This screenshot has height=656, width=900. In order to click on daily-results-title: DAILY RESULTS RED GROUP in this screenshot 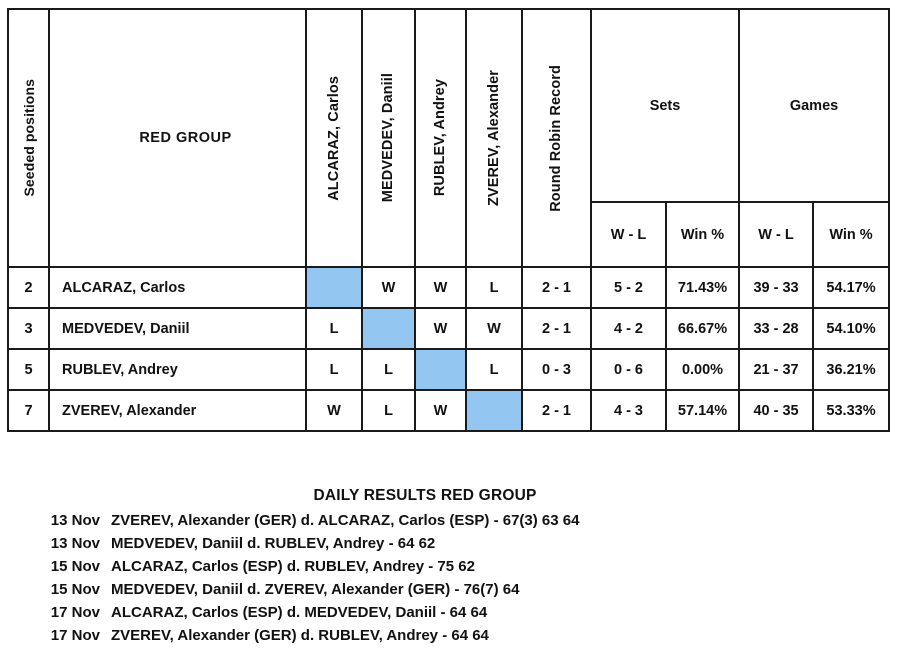, I will do `click(425, 495)`.